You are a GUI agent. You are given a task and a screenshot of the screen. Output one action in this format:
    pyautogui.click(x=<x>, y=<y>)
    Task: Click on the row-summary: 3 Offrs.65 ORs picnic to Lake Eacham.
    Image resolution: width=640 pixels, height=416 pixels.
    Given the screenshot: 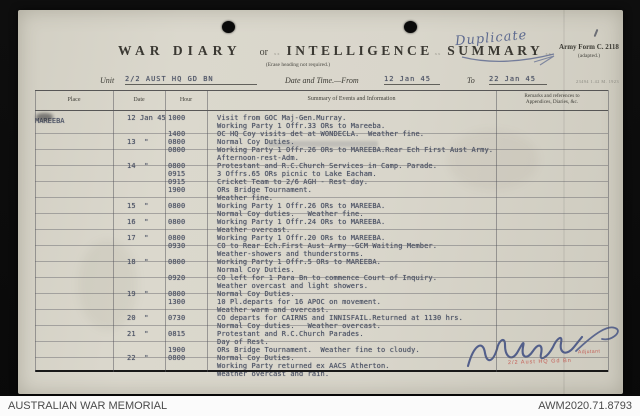 What is the action you would take?
    pyautogui.click(x=297, y=174)
    